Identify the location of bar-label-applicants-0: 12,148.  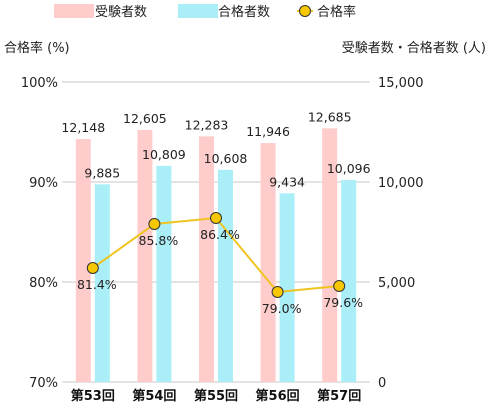
(83, 127).